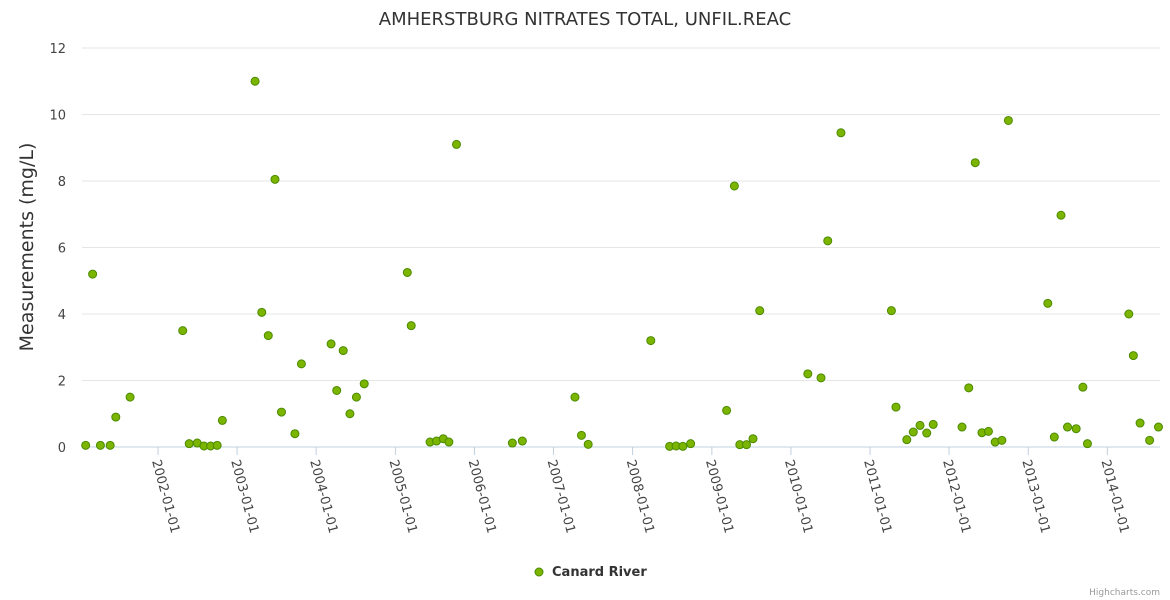 Image resolution: width=1170 pixels, height=600 pixels. Describe the element at coordinates (244, 496) in the screenshot. I see `x-tick-label: 2003-01-01` at that location.